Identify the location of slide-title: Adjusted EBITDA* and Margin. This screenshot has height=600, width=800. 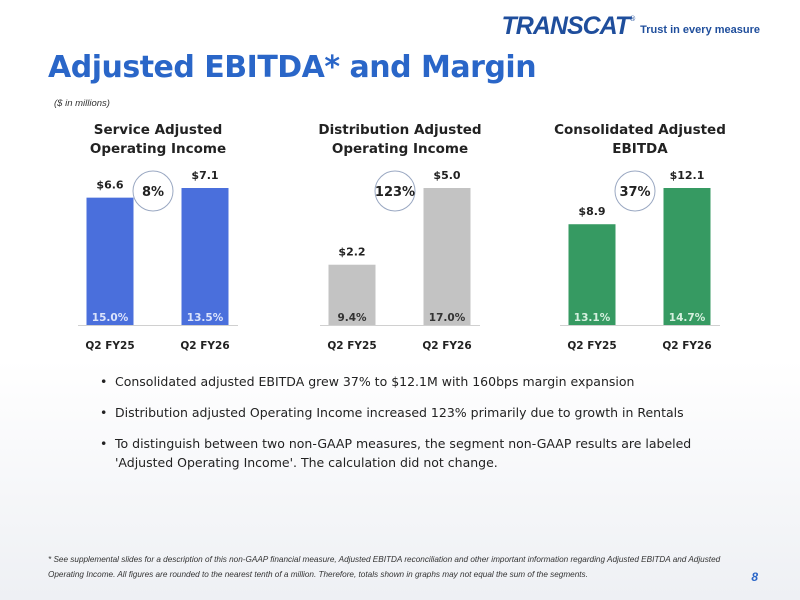
(292, 67).